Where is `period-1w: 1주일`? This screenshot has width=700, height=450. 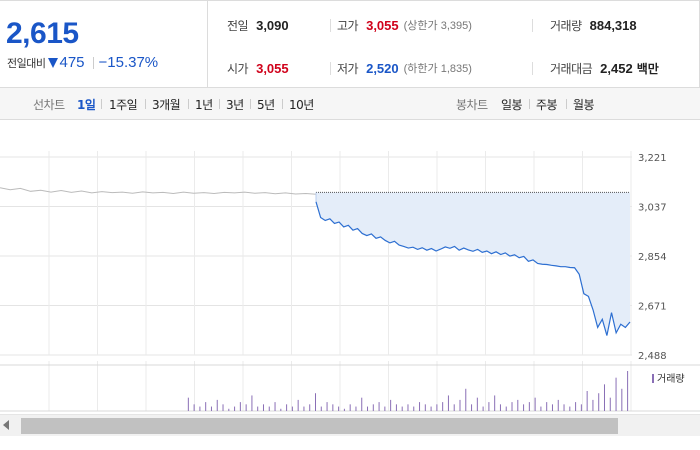 period-1w: 1주일 is located at coordinates (123, 105).